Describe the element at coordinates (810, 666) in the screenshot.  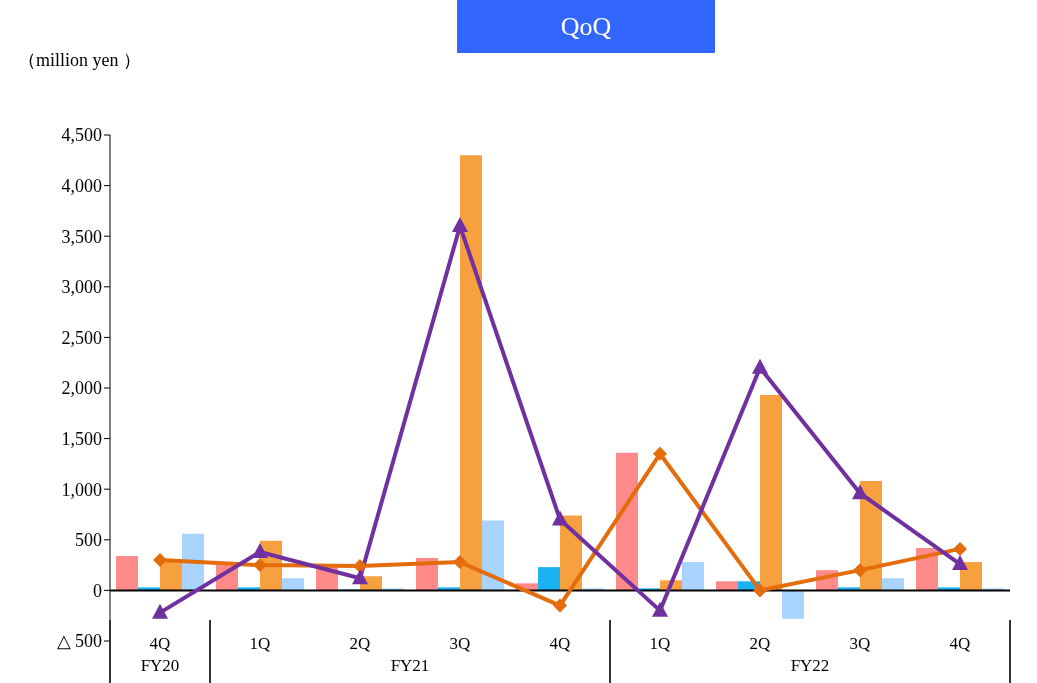
I see `text: FY22` at that location.